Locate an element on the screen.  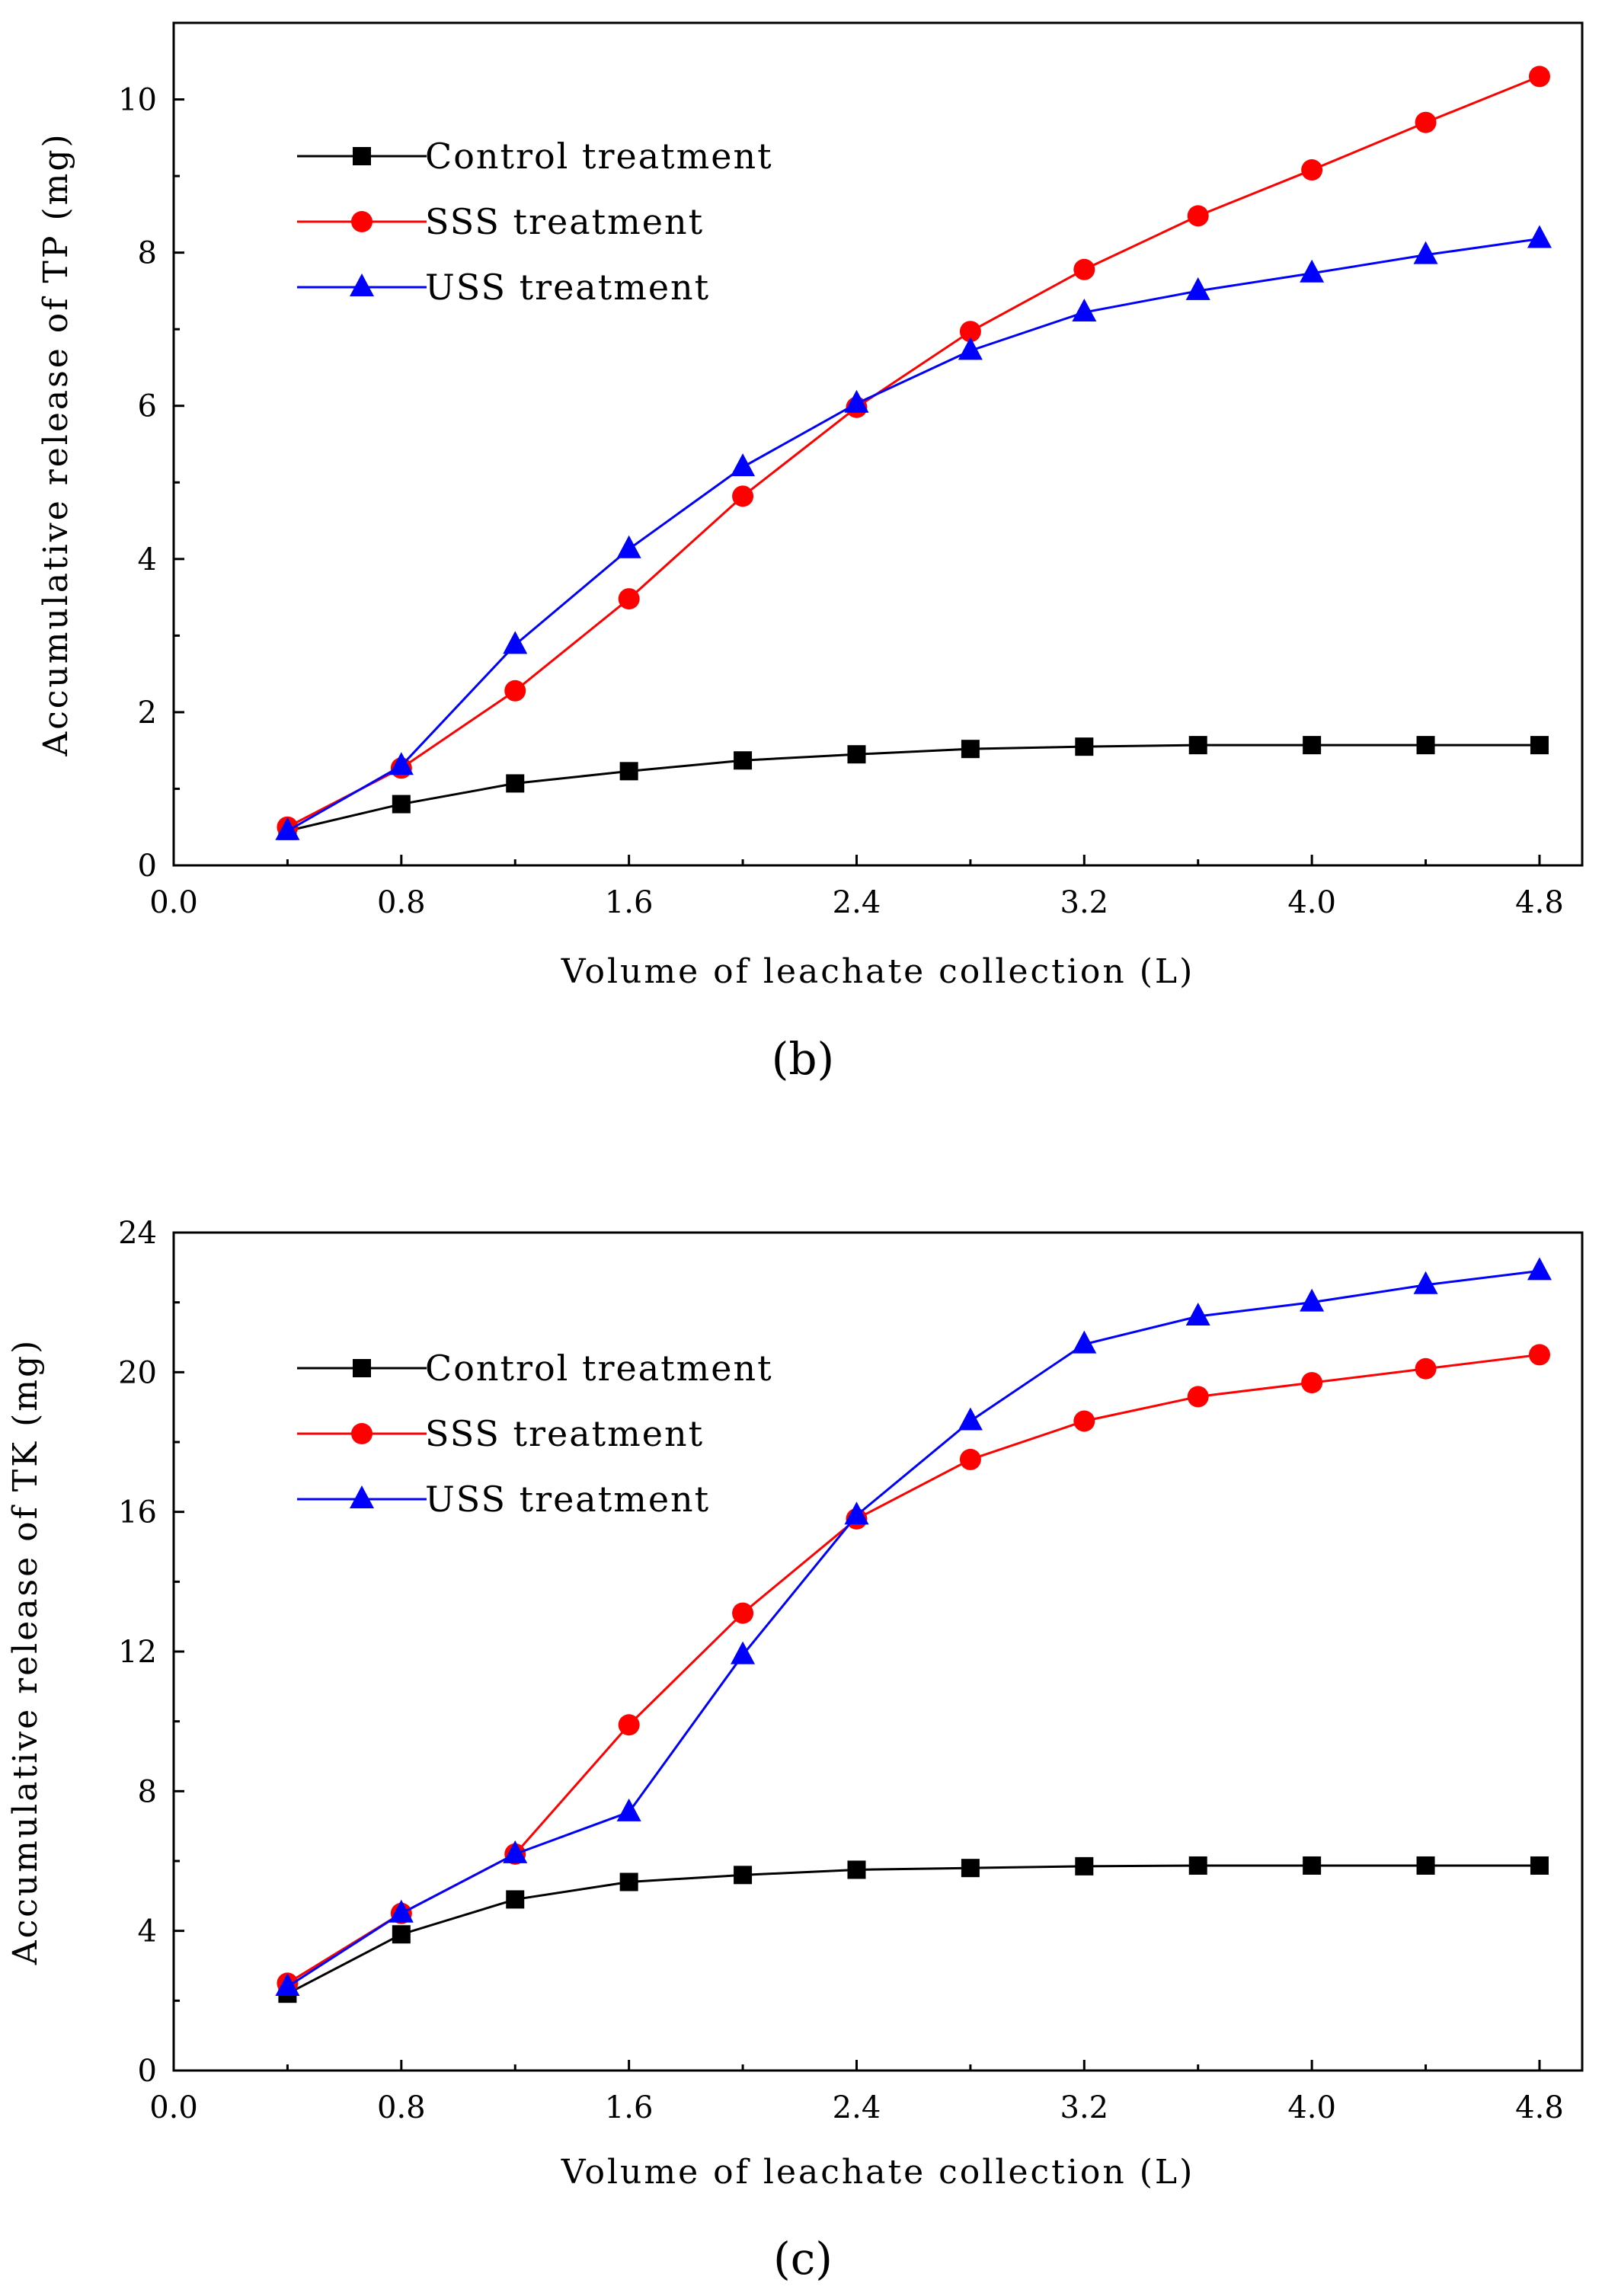
legend-label: USS treatment is located at coordinates (567, 287).